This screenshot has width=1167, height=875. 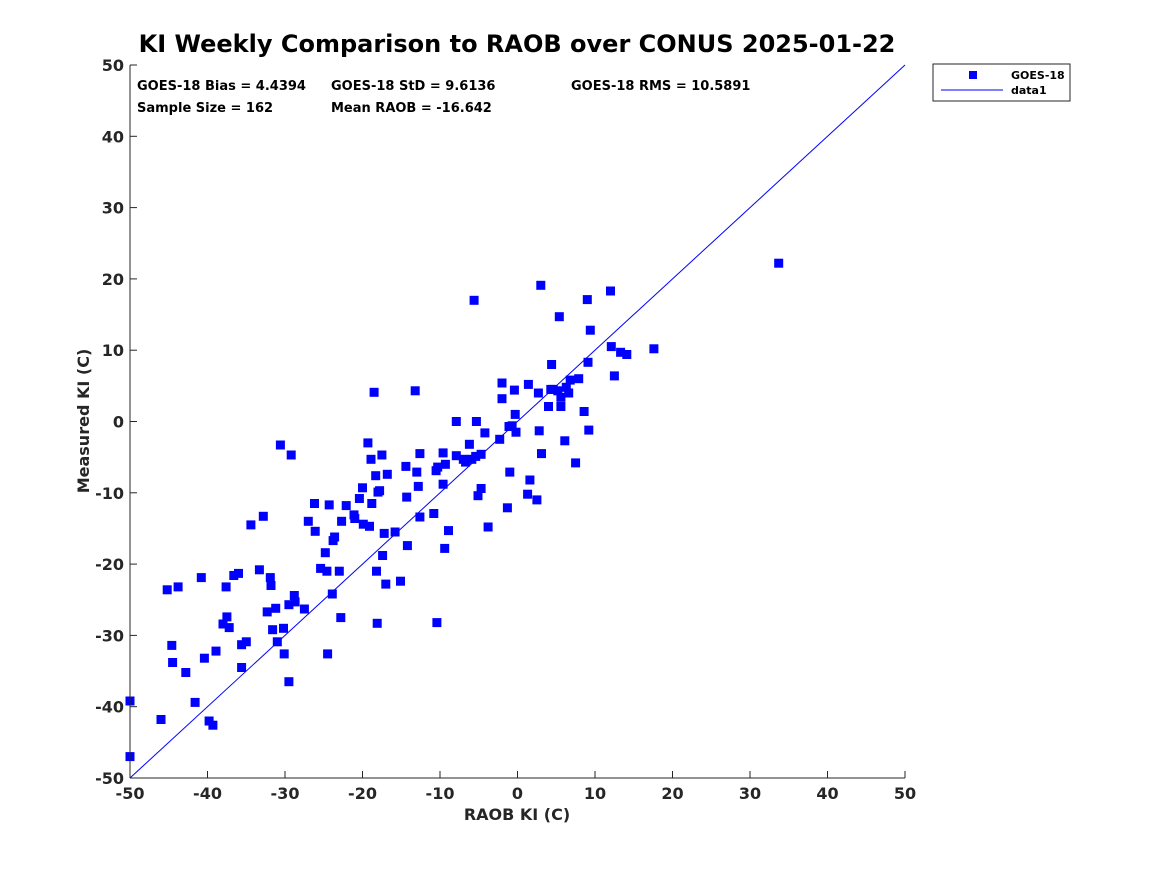 I want to click on x-tick-label-2: -30, so click(x=285, y=793).